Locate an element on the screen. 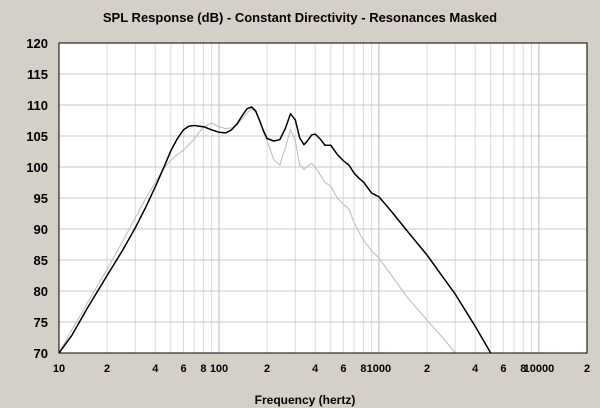 The height and width of the screenshot is (408, 600). y-tick-label: 100 is located at coordinates (37, 167).